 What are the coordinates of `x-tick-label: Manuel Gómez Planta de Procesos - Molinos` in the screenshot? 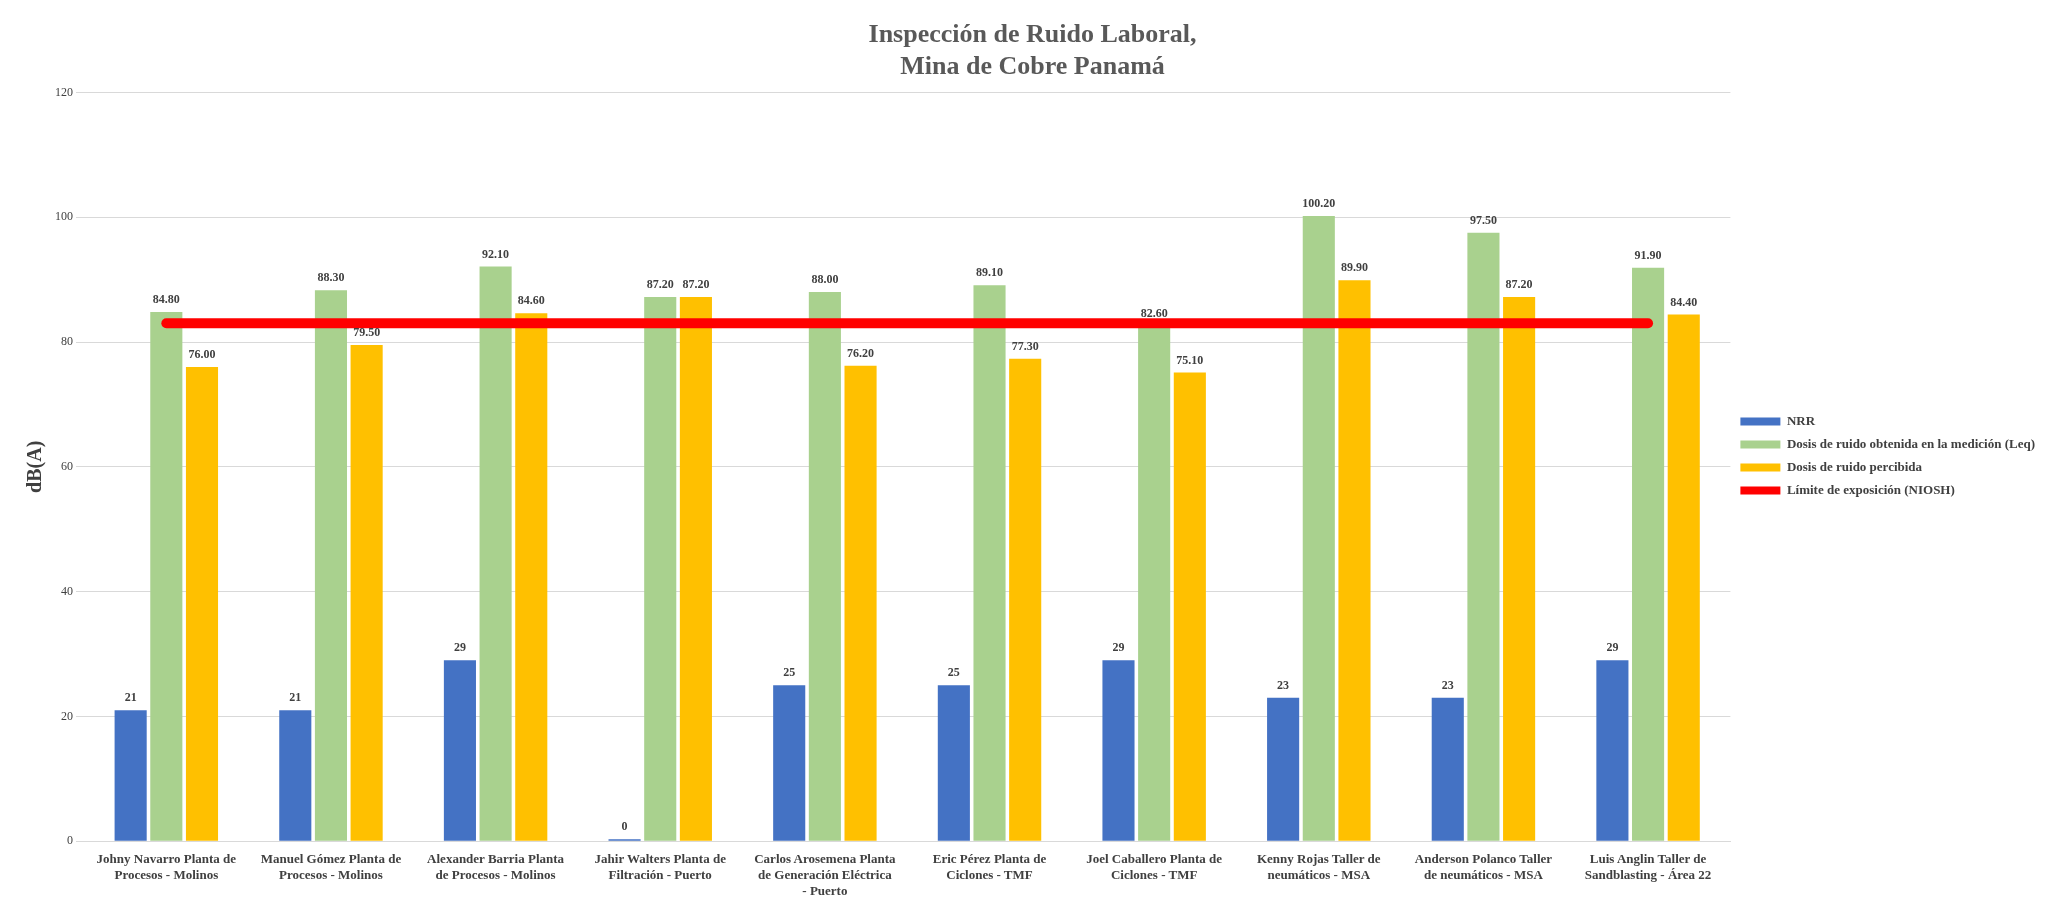 It's located at (331, 866).